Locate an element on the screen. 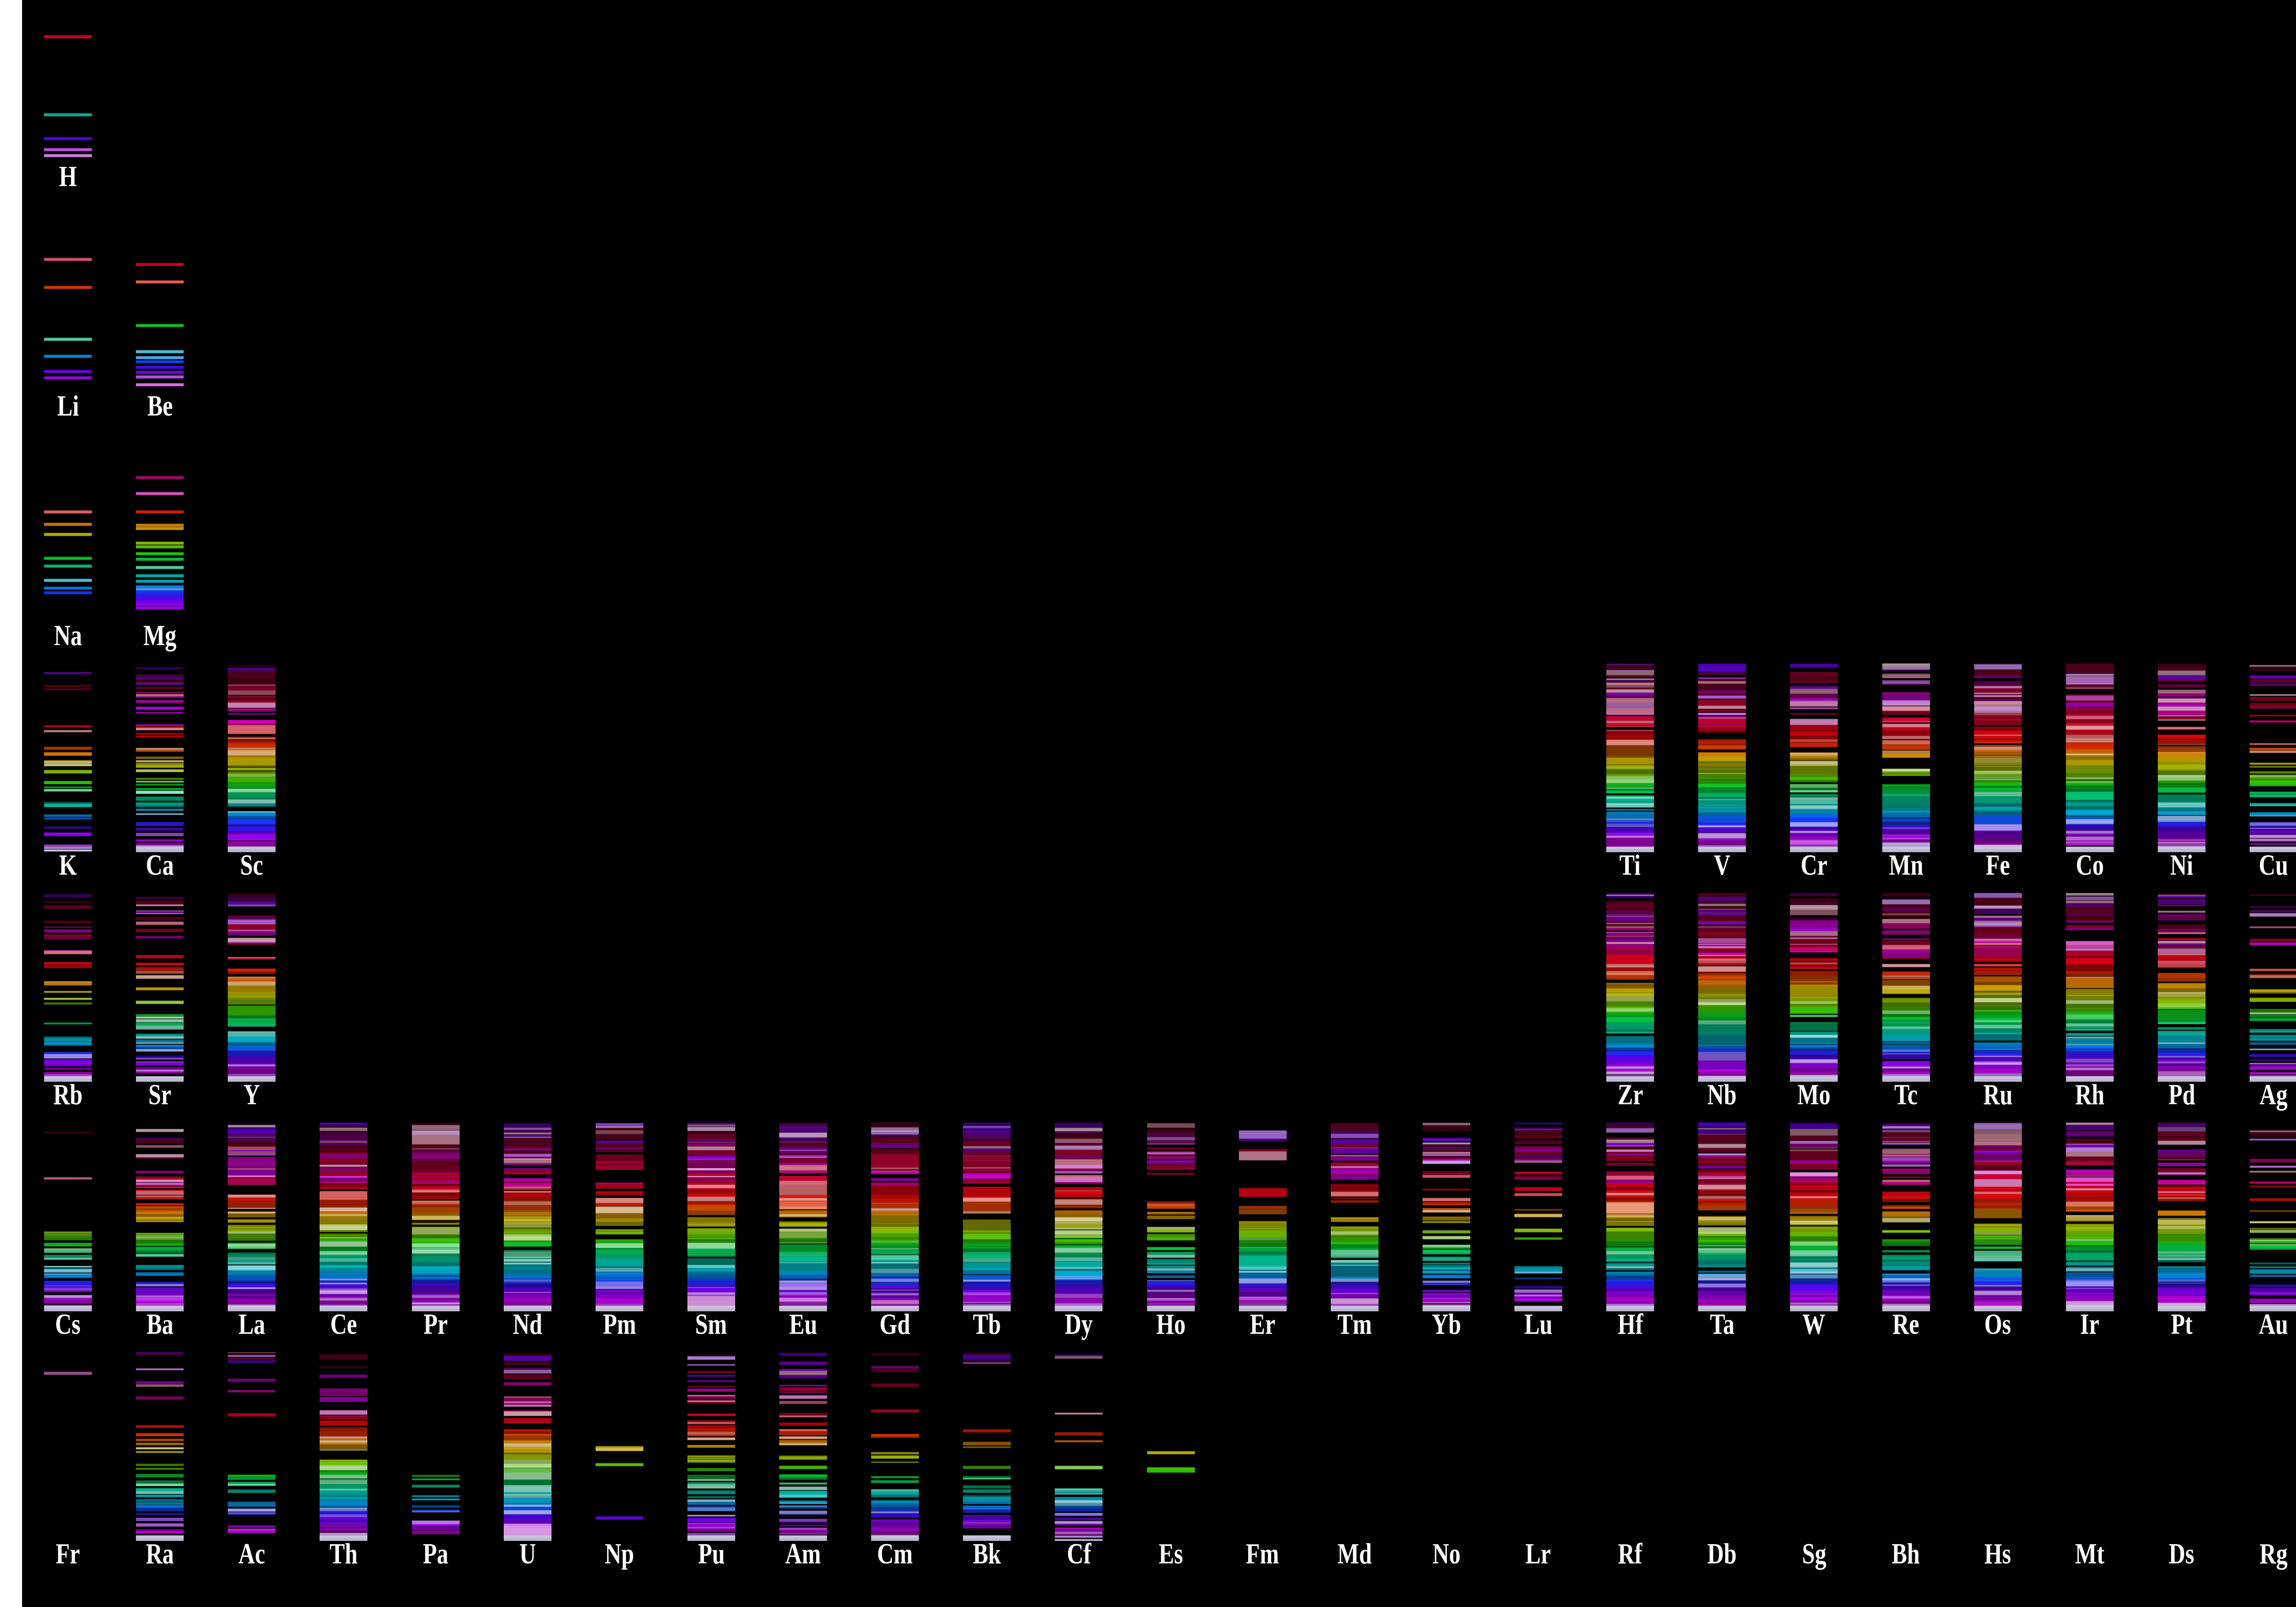 This screenshot has height=1607, width=2296. emission-spectrum-co is located at coordinates (2089, 757).